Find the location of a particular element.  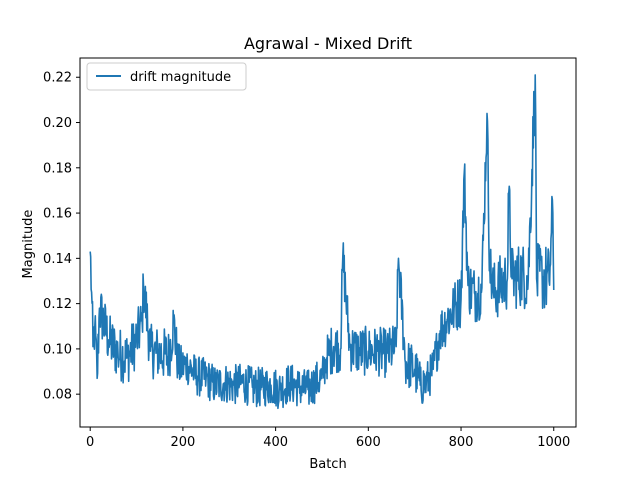

legend-label: drift magnitude is located at coordinates (180, 77).